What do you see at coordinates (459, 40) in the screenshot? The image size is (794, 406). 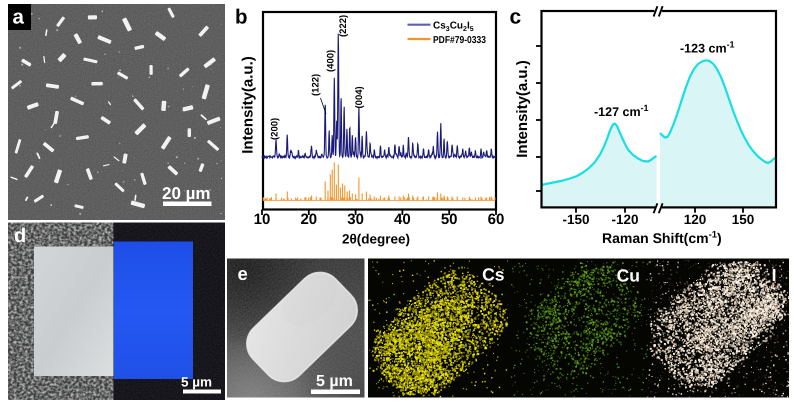 I see `svg-text: PDF#79-0333` at bounding box center [459, 40].